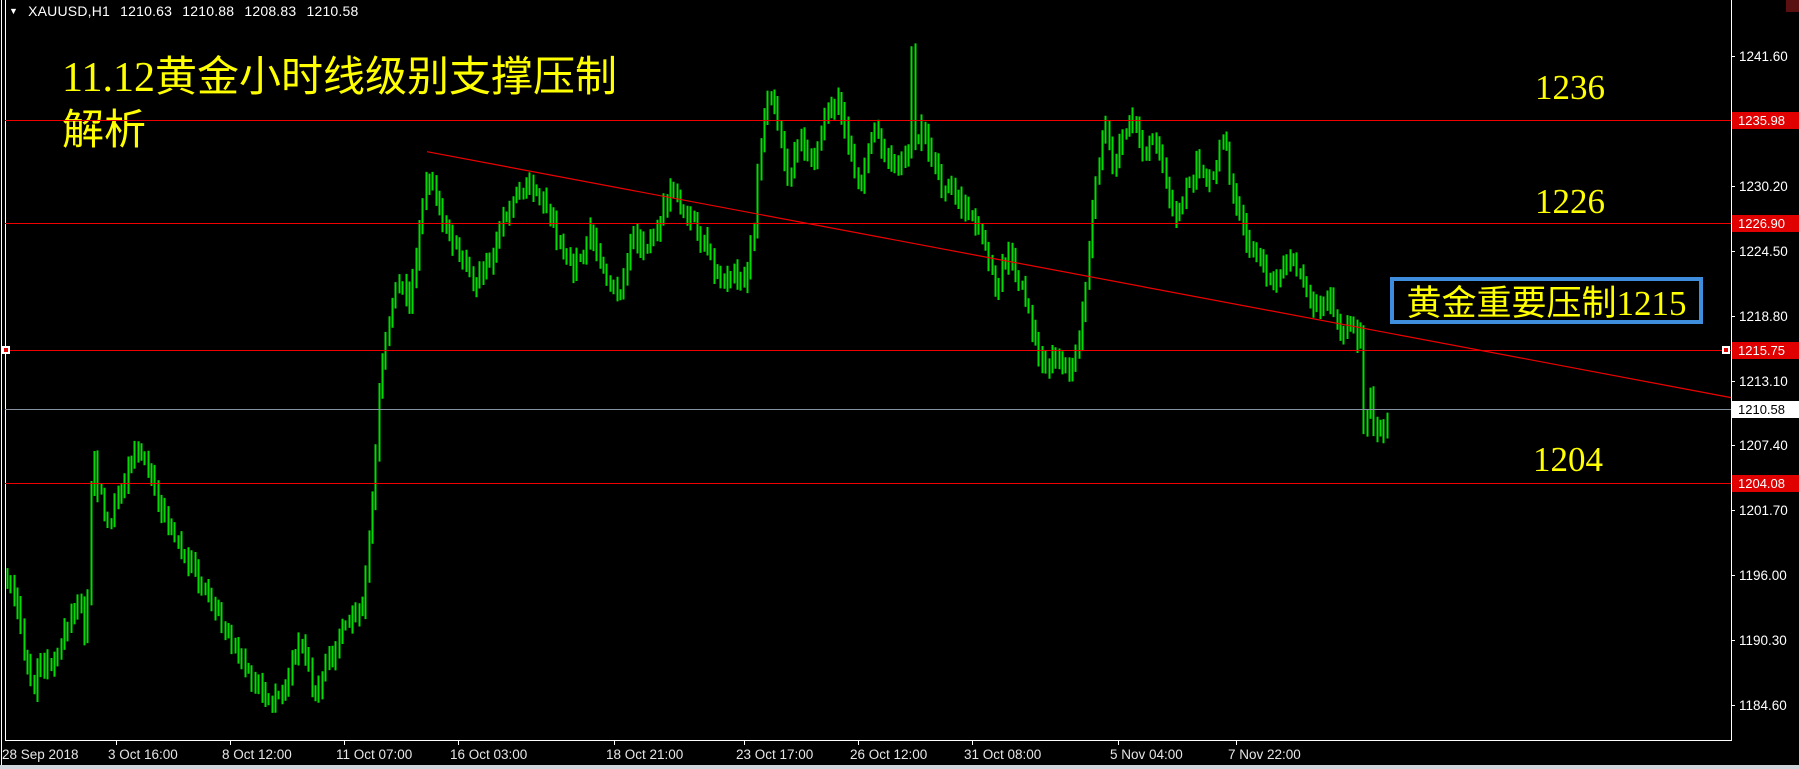 The image size is (1799, 769). I want to click on resistance-note-box: 黄金重要压制1215, so click(1546, 300).